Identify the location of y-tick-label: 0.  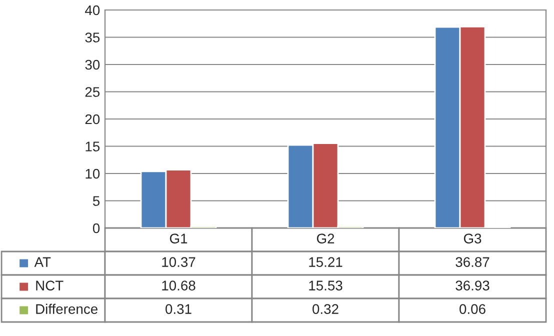
(96, 228).